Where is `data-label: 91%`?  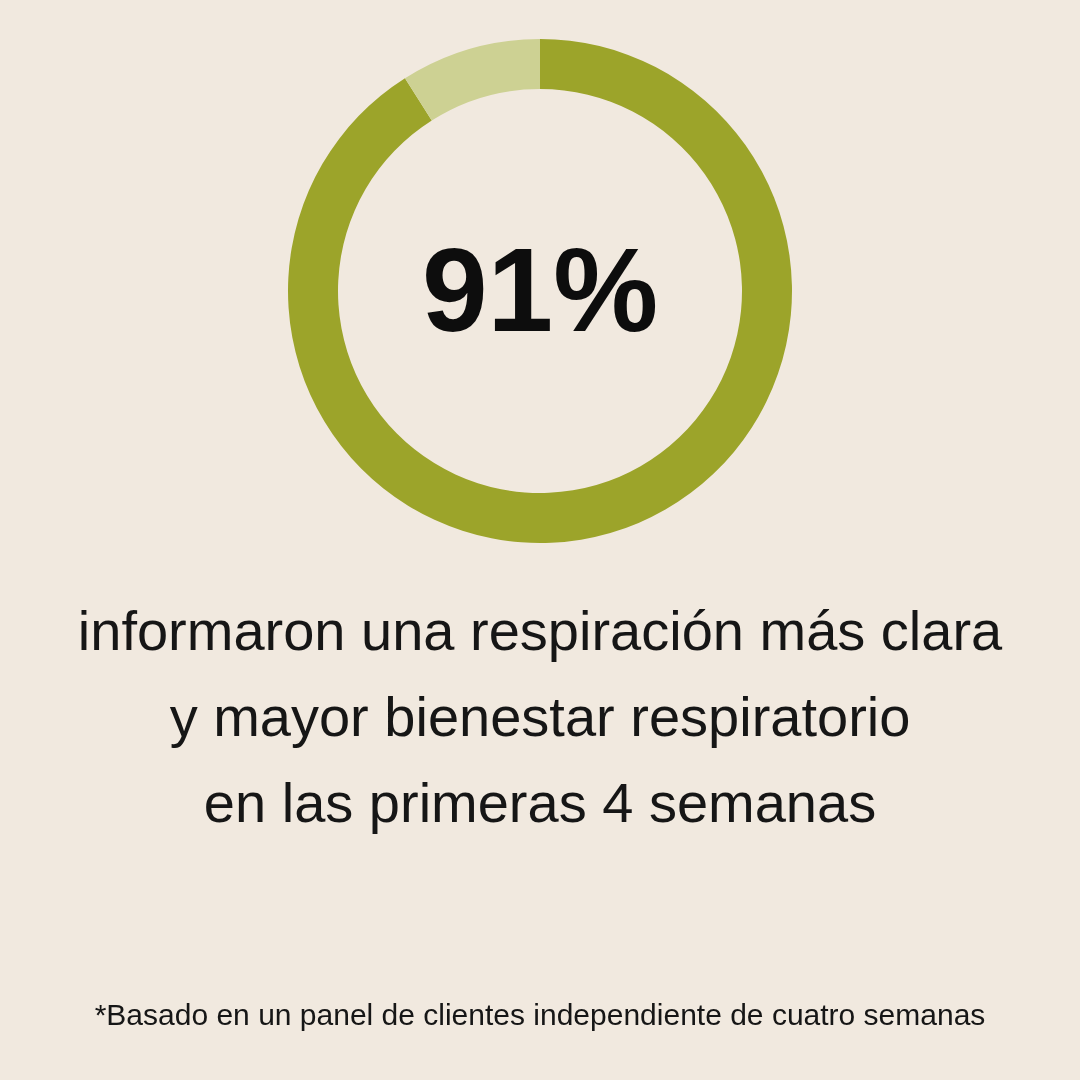 data-label: 91% is located at coordinates (540, 290).